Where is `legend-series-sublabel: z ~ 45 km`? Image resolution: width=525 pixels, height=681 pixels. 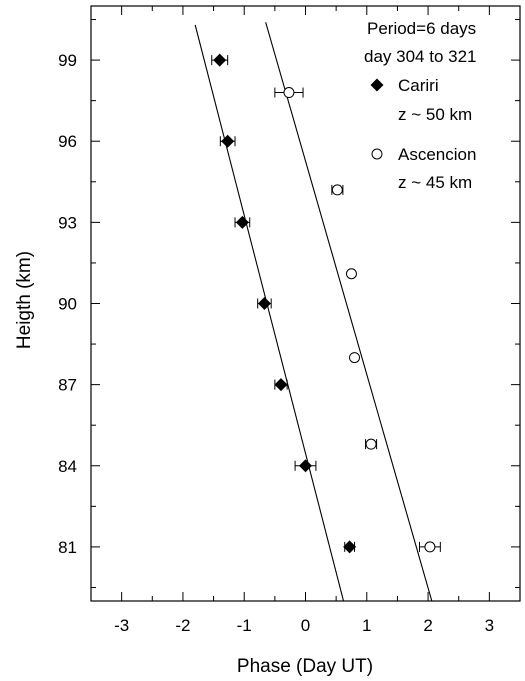 legend-series-sublabel: z ~ 45 km is located at coordinates (435, 182).